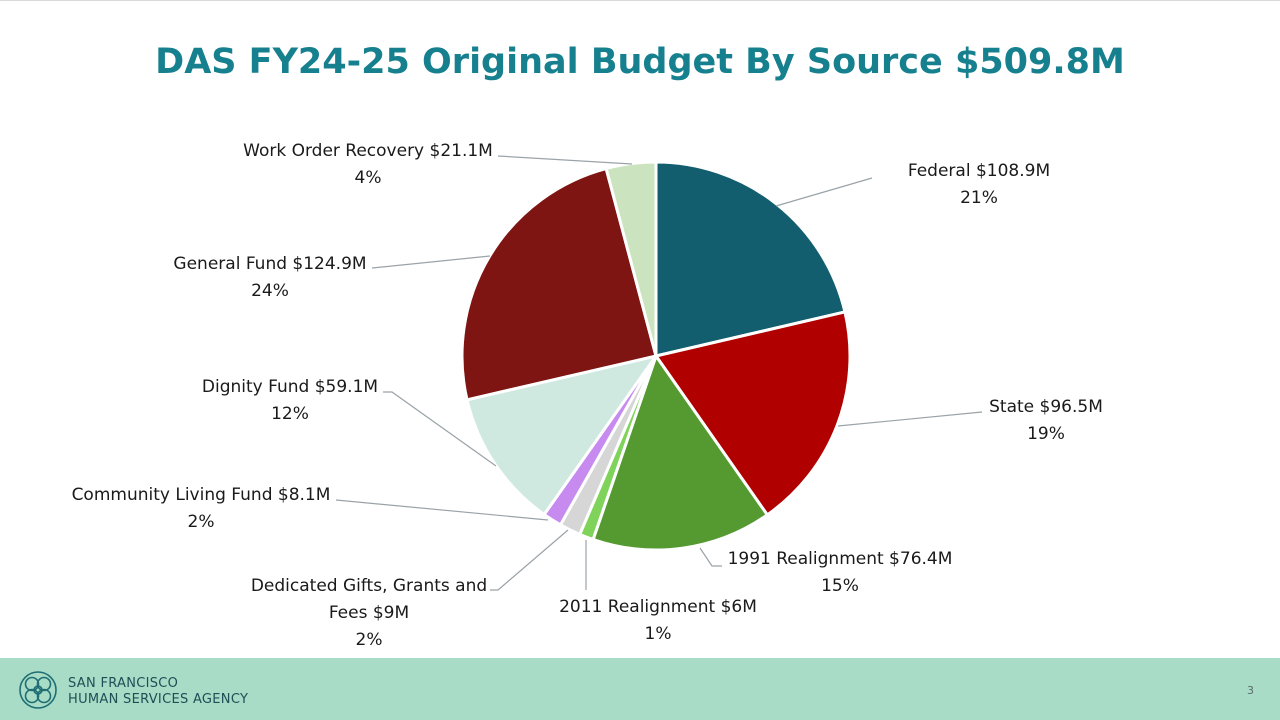  I want to click on slice-label: General Fund $124.9M, so click(269, 264).